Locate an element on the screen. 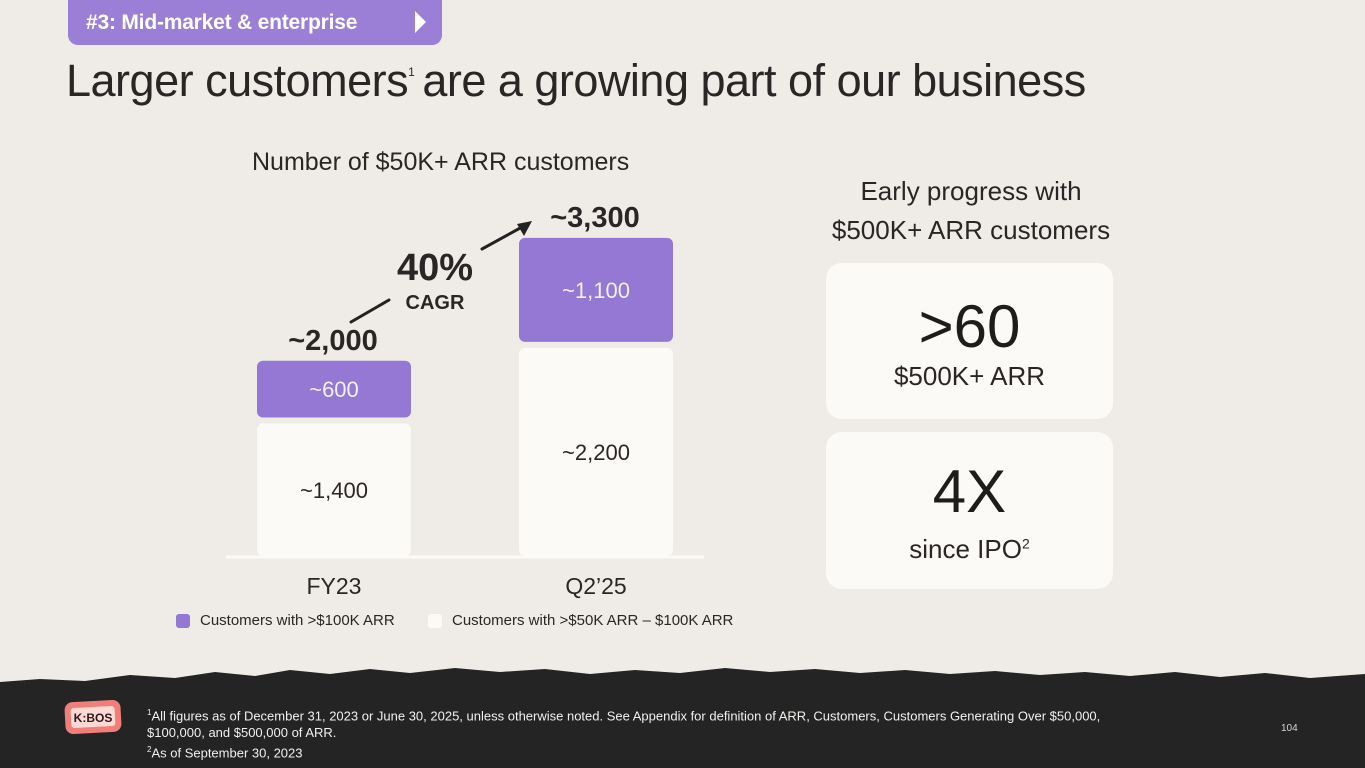  total-label: ~3,300 is located at coordinates (595, 218).